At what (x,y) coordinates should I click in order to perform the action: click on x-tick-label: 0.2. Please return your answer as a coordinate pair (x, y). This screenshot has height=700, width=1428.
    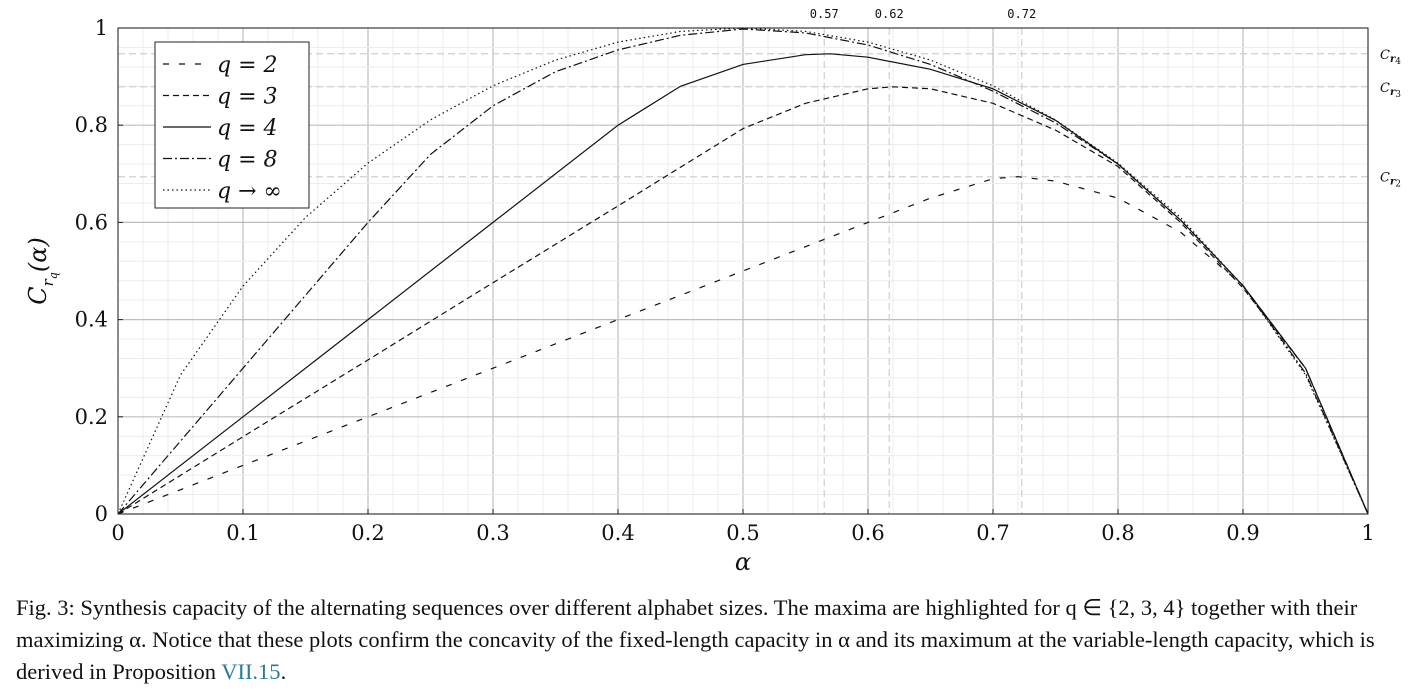
    Looking at the image, I should click on (367, 533).